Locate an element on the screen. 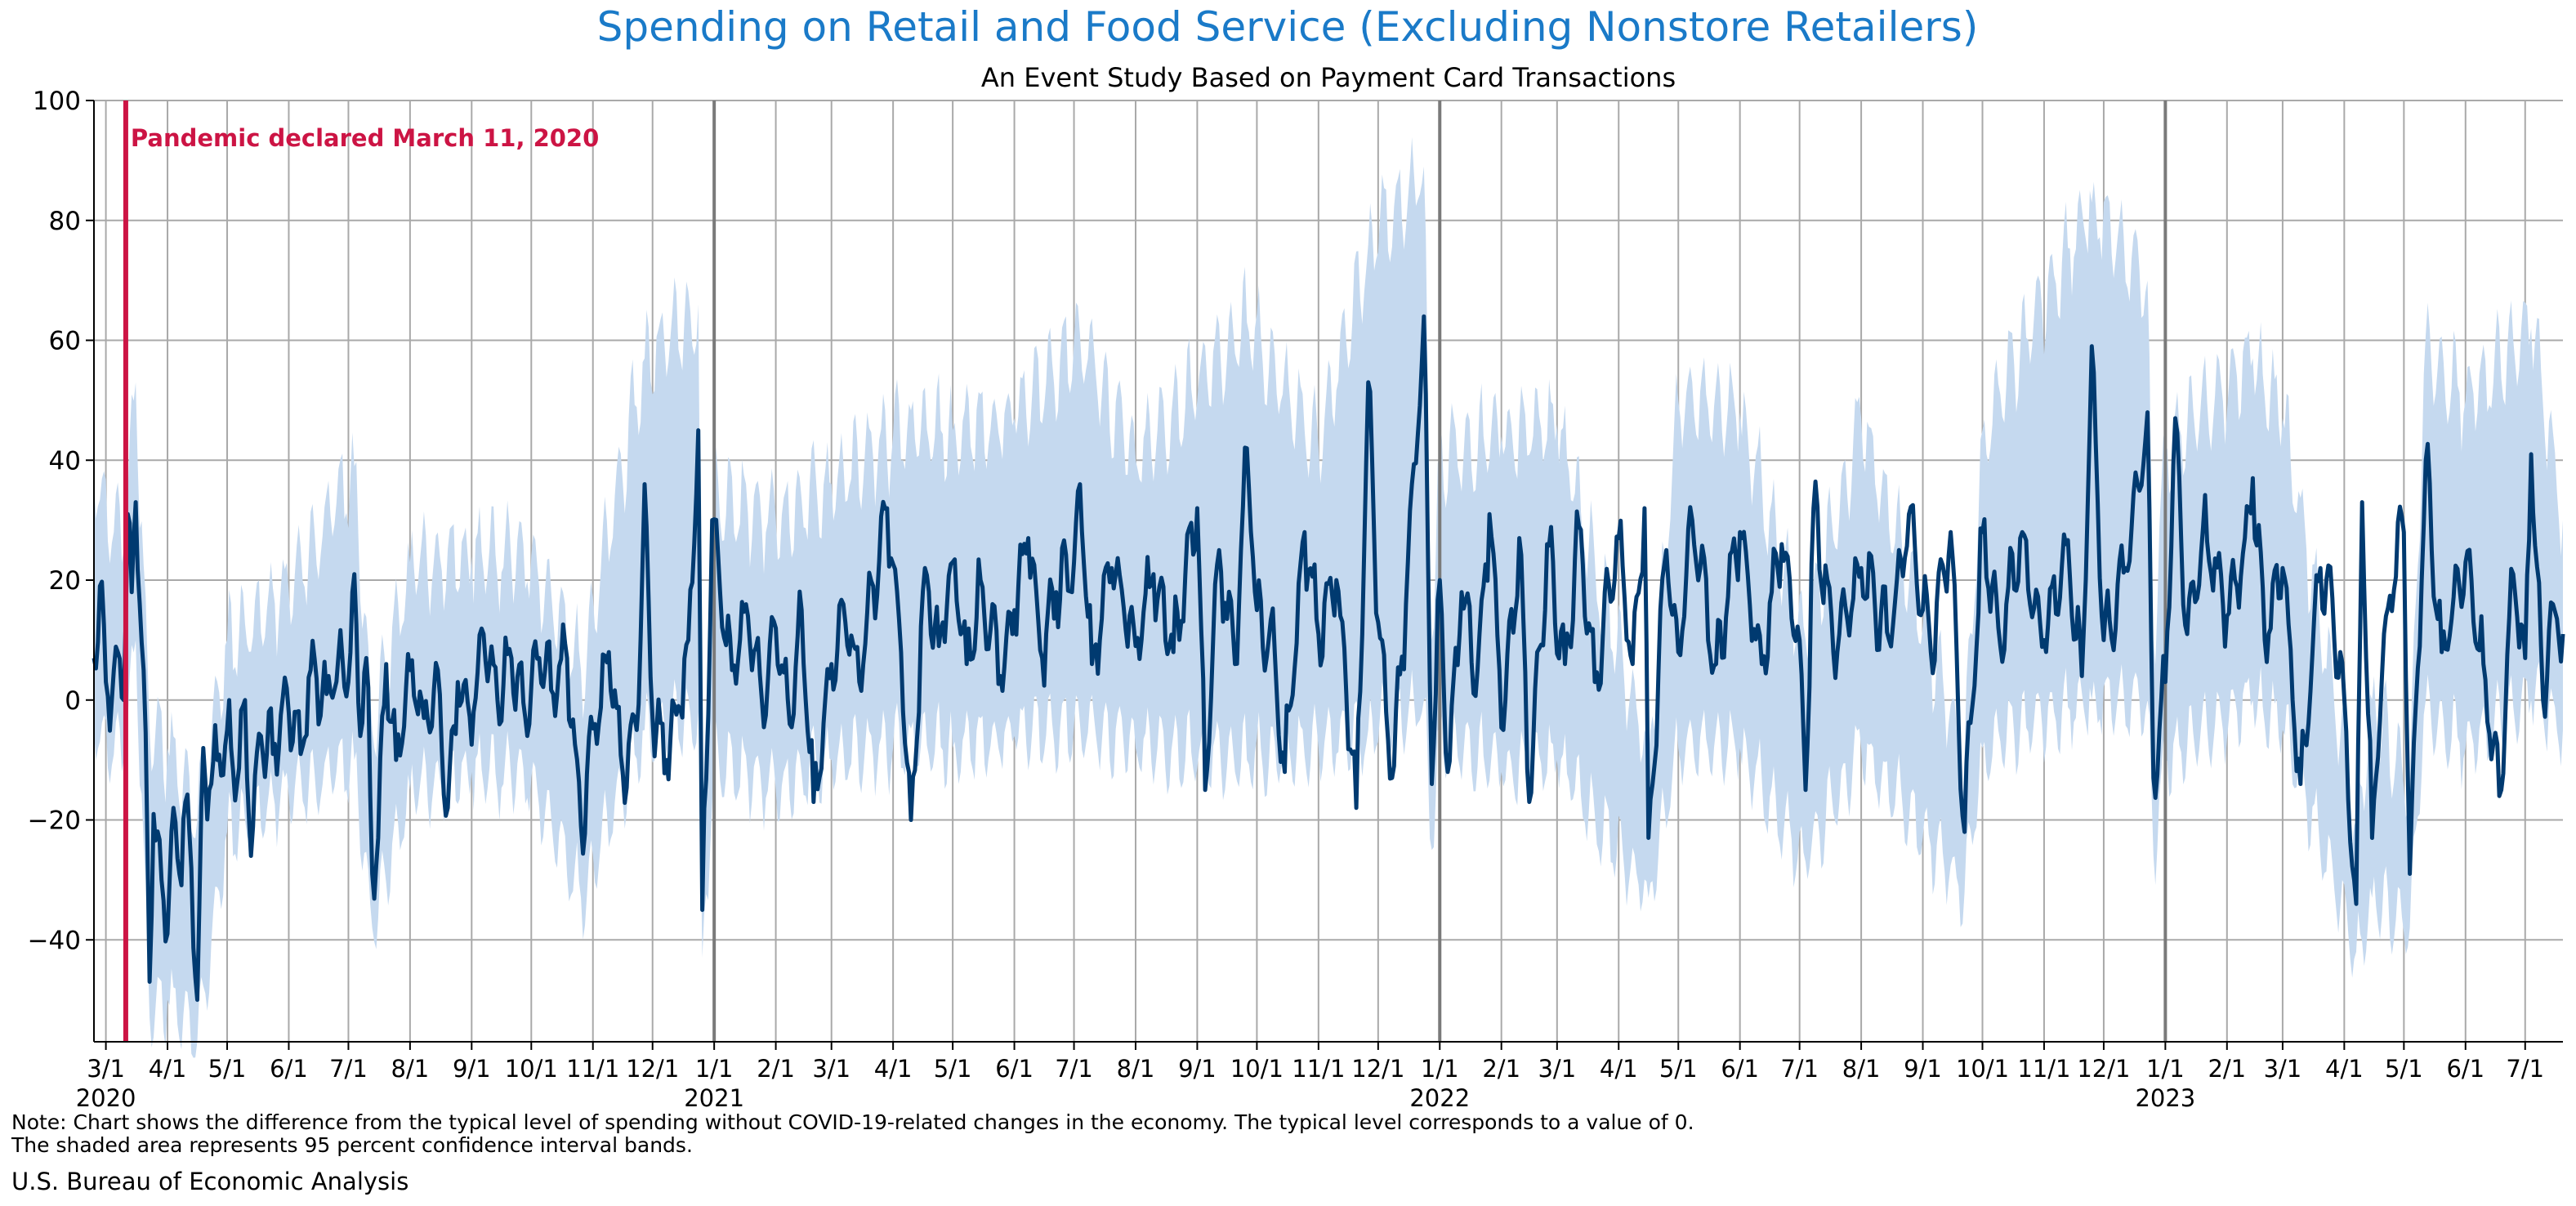 The width and height of the screenshot is (2576, 1206). y-tick-label: 0 is located at coordinates (73, 701).